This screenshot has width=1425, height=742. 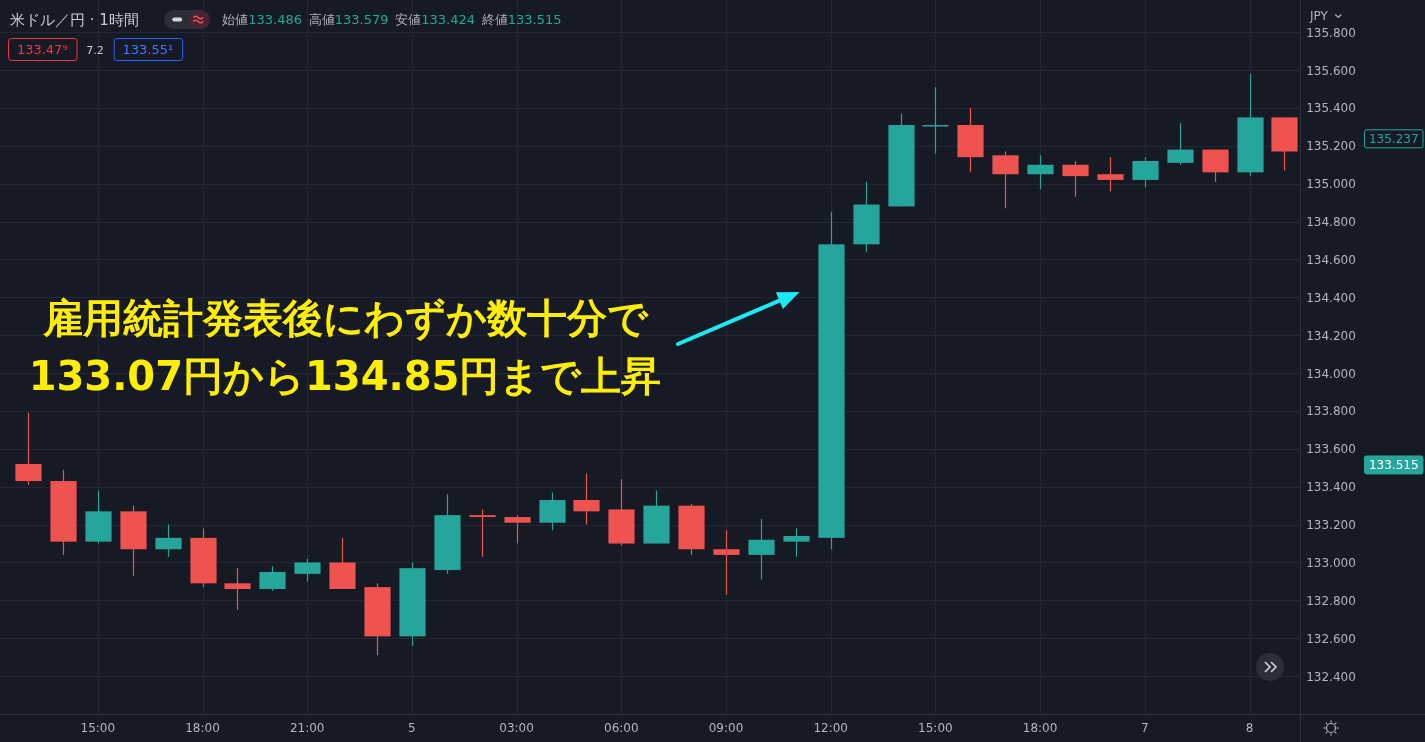 I want to click on y-tick-label: 134.200, so click(x=1331, y=335).